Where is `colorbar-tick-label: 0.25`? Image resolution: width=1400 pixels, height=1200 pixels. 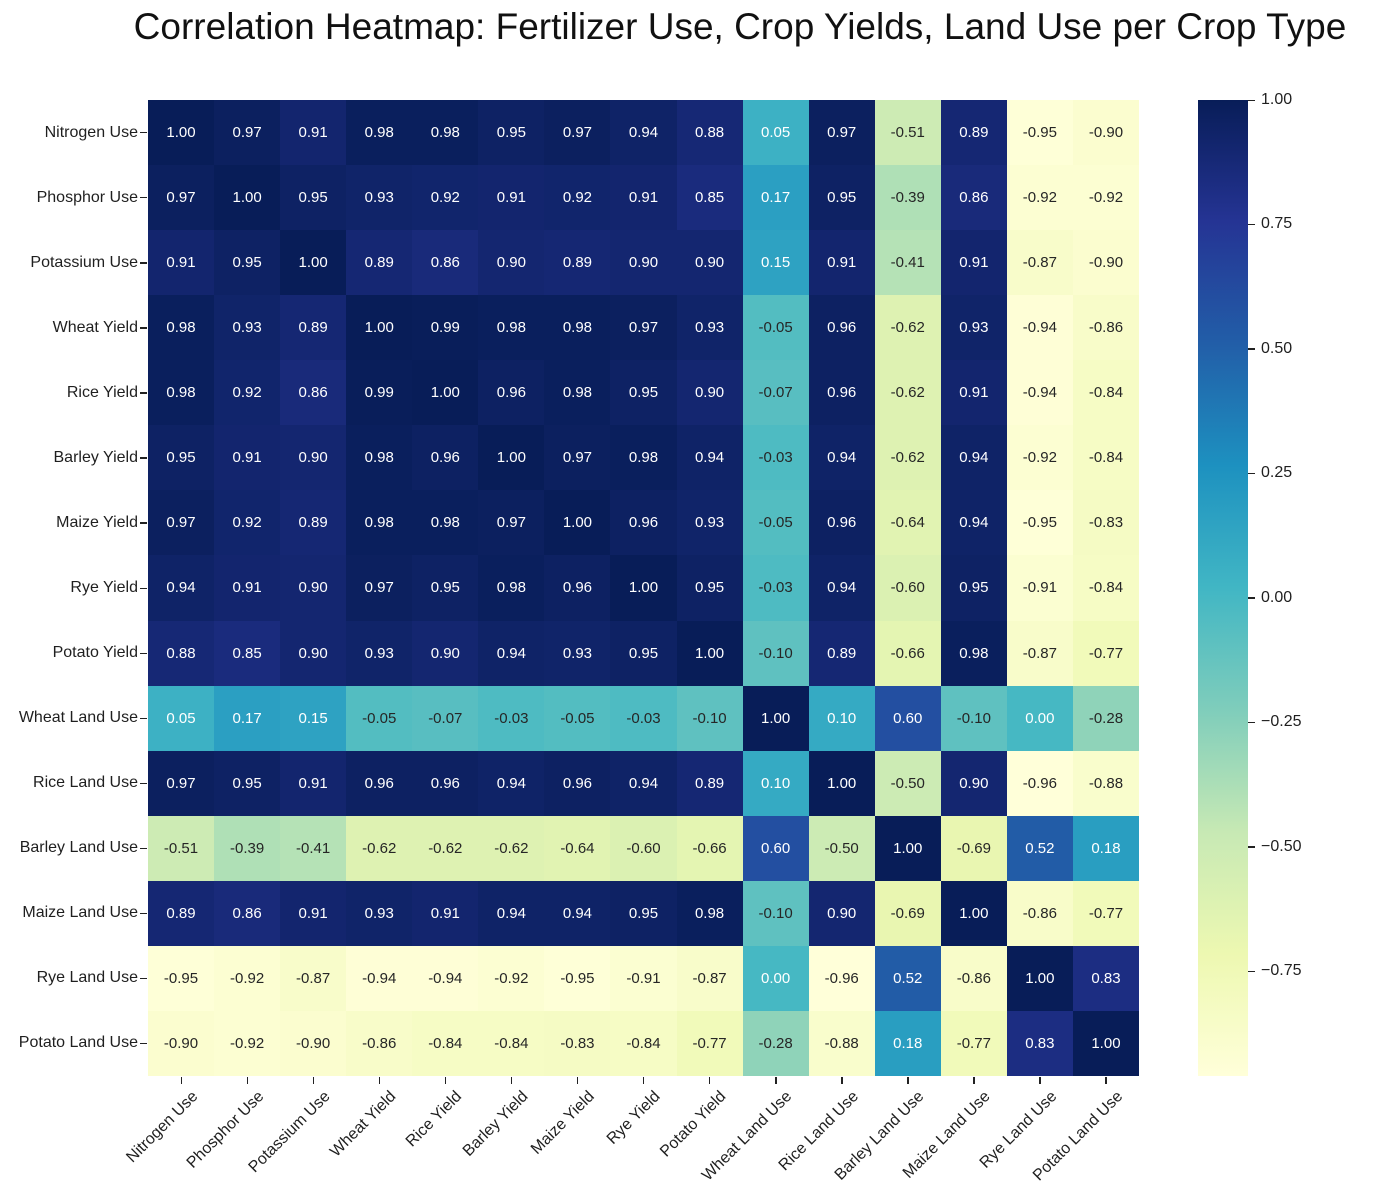
colorbar-tick-label: 0.25 is located at coordinates (1277, 473).